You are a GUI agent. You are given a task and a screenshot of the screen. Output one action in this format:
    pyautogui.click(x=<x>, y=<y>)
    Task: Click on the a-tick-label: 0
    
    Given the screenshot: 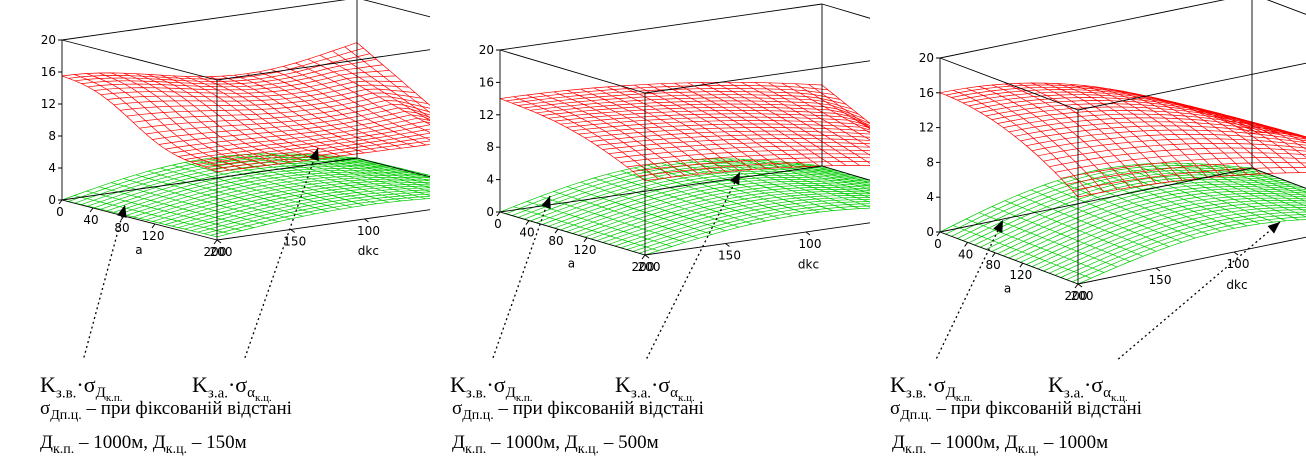 What is the action you would take?
    pyautogui.click(x=498, y=224)
    